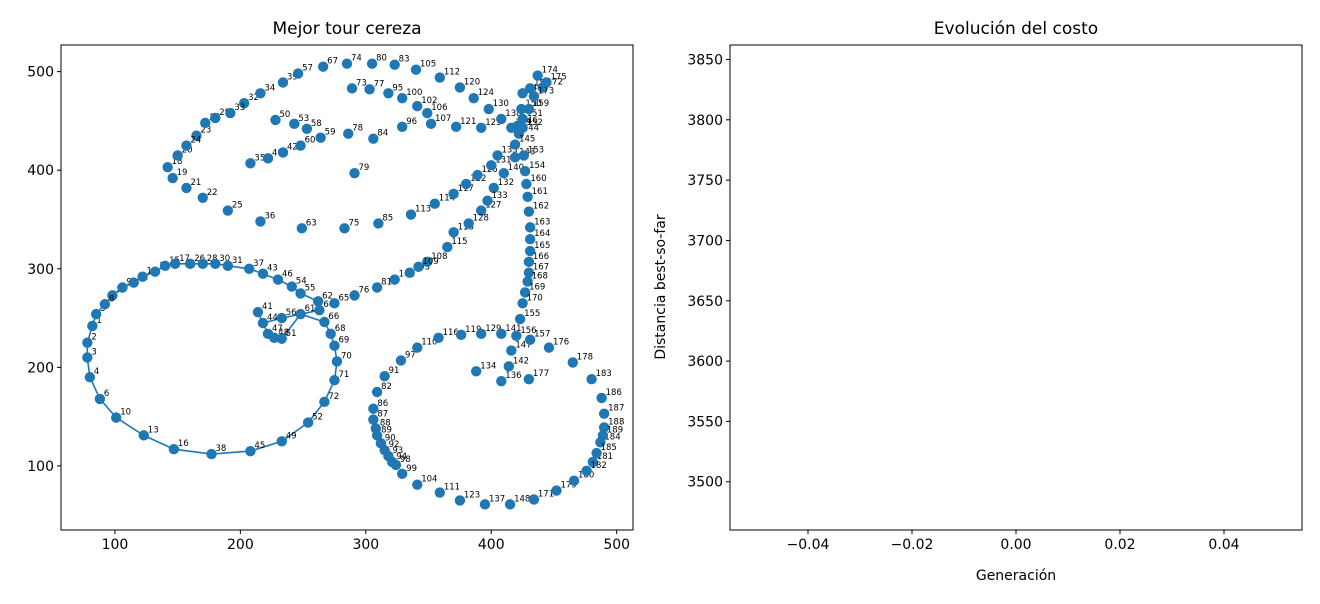 The height and width of the screenshot is (604, 1320). What do you see at coordinates (423, 210) in the screenshot?
I see `city-label: 113` at bounding box center [423, 210].